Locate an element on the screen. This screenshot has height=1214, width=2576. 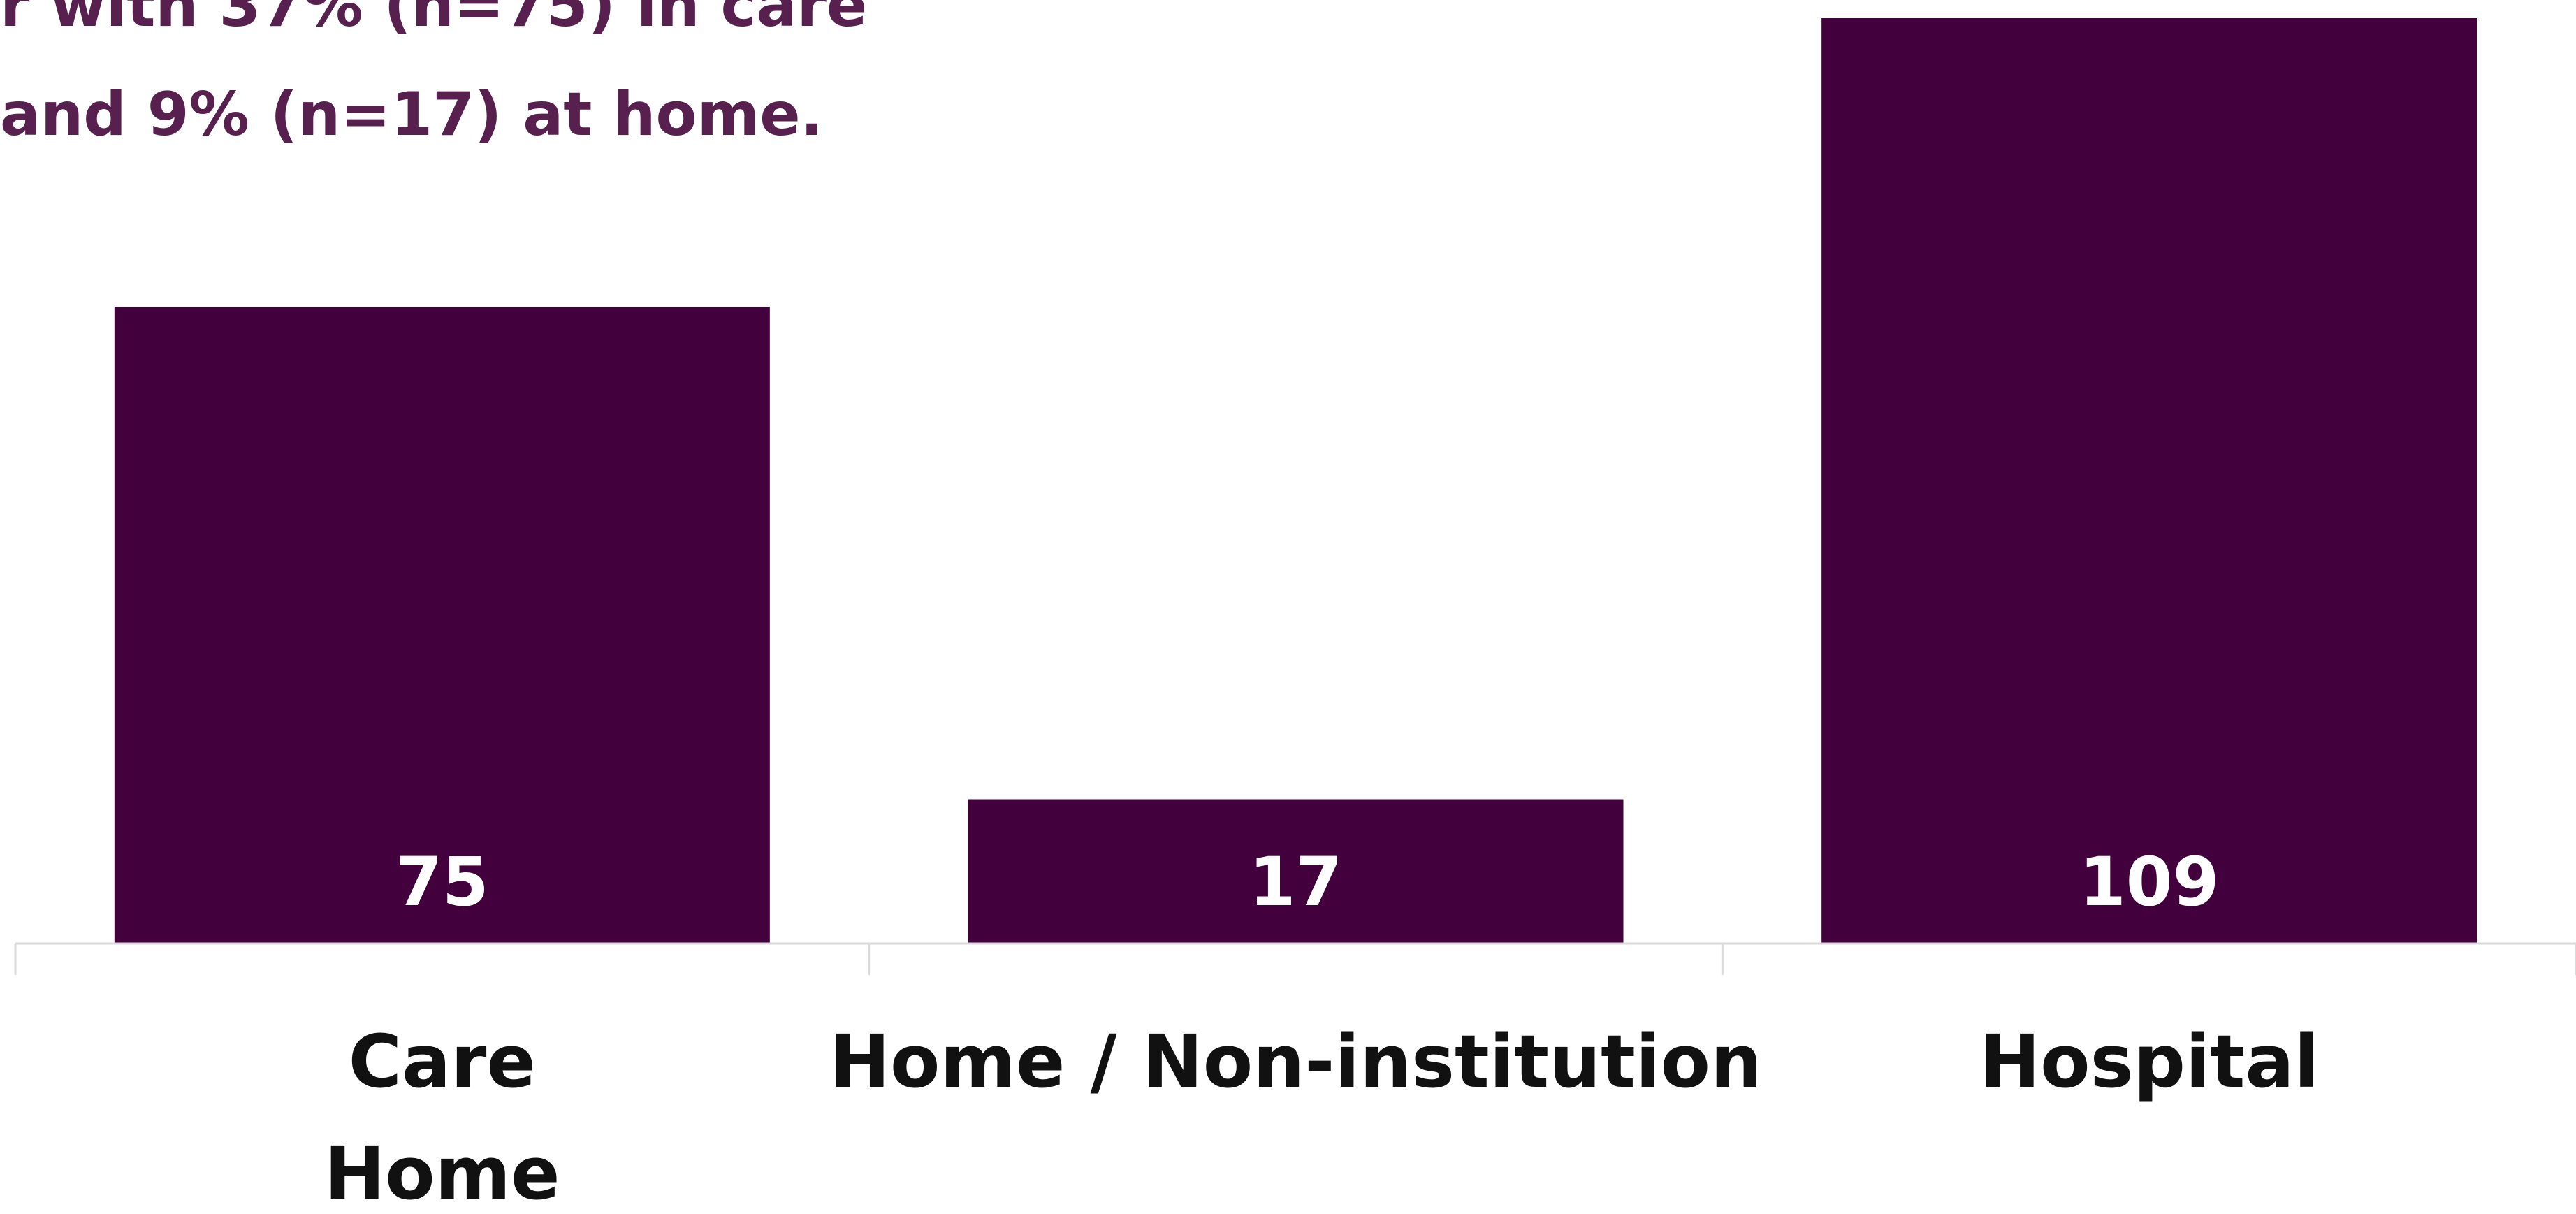
bar-value-label-0: 75 is located at coordinates (442, 882).